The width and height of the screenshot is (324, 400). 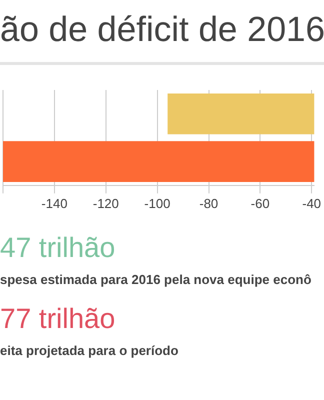 What do you see at coordinates (312, 203) in the screenshot?
I see `x-tick-label: -40` at bounding box center [312, 203].